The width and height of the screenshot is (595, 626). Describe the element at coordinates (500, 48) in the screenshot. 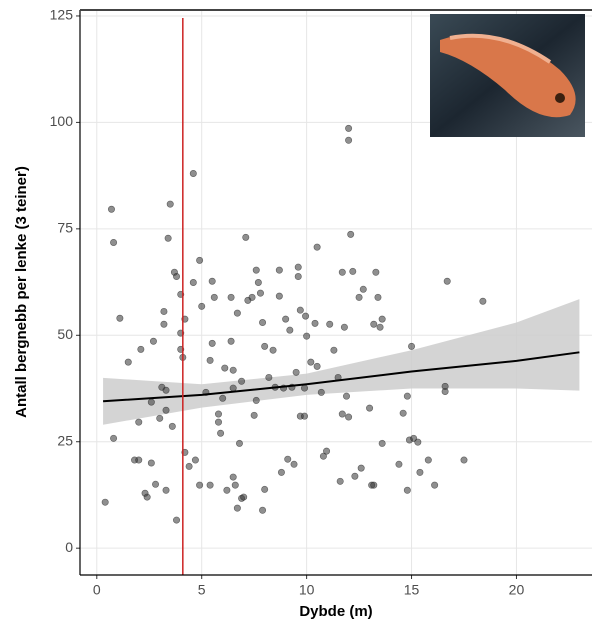

I see `fish-stripe` at that location.